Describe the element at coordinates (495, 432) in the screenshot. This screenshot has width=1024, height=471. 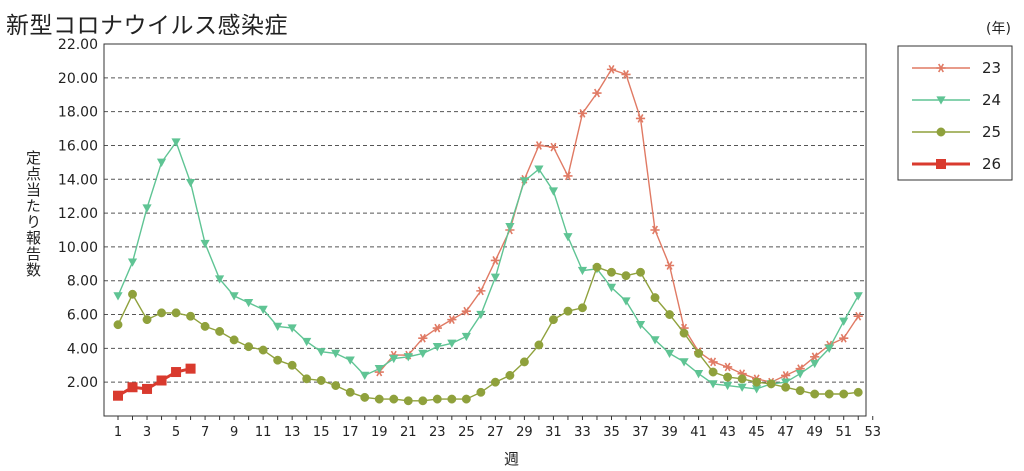
I see `x-tick-label: 27` at that location.